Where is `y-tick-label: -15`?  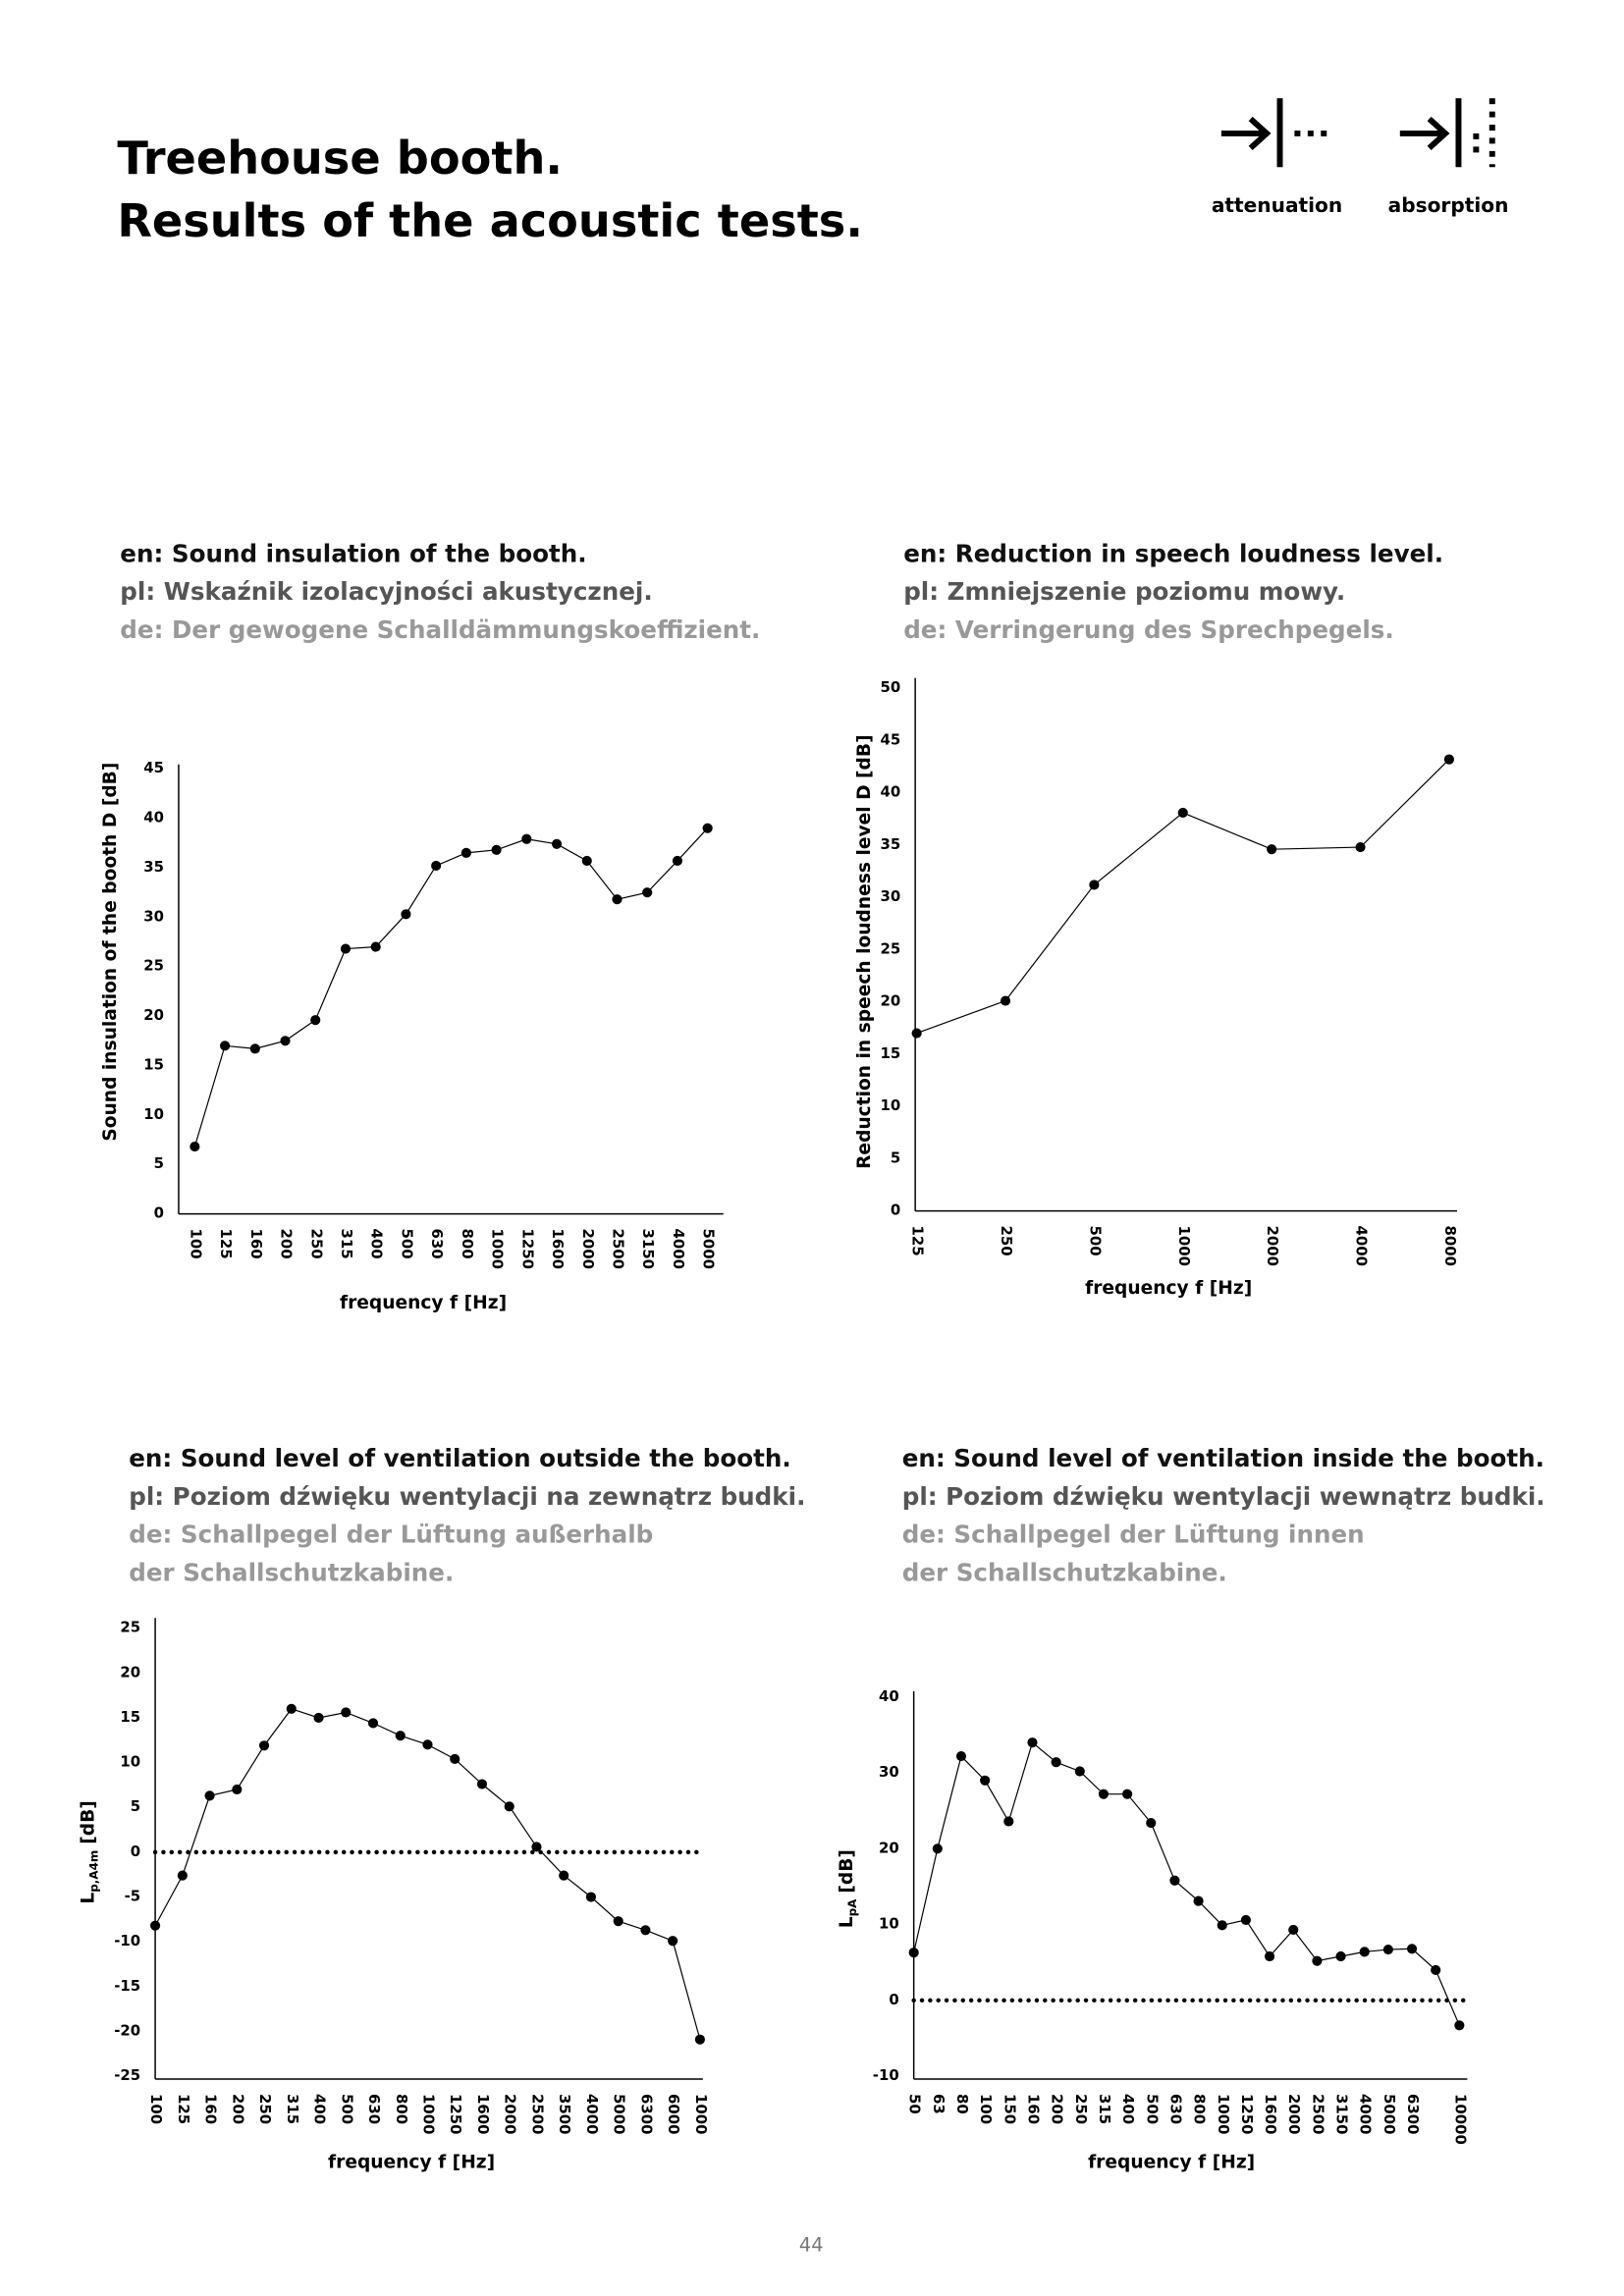
y-tick-label: -15 is located at coordinates (127, 1986).